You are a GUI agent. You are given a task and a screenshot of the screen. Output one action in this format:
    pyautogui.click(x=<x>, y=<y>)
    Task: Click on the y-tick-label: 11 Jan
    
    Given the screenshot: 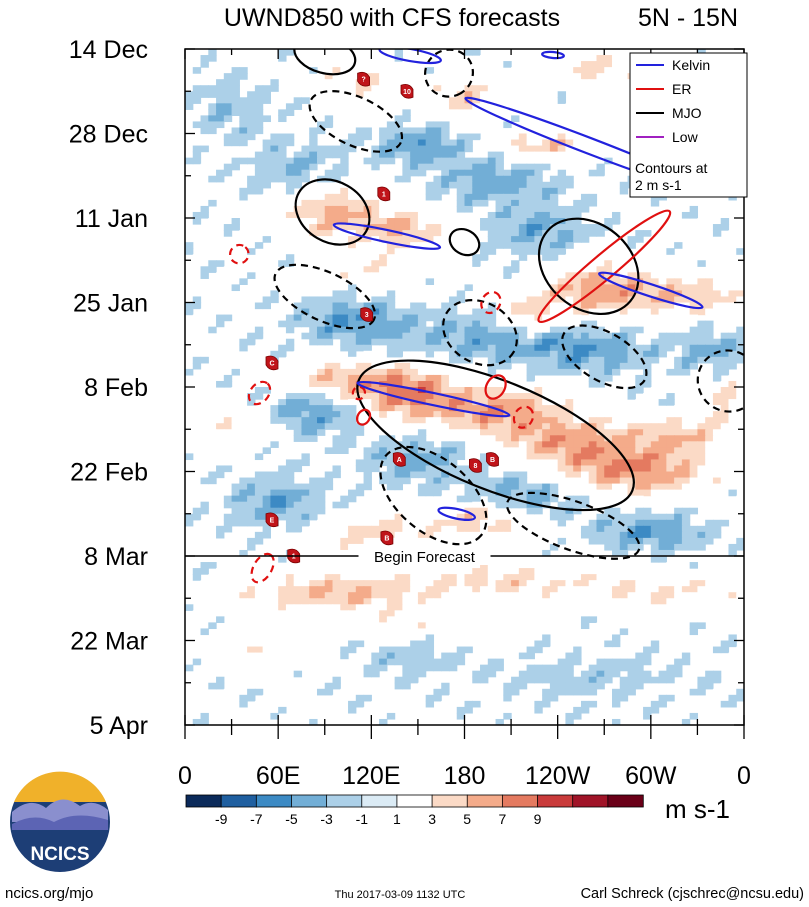 What is the action you would take?
    pyautogui.click(x=111, y=219)
    